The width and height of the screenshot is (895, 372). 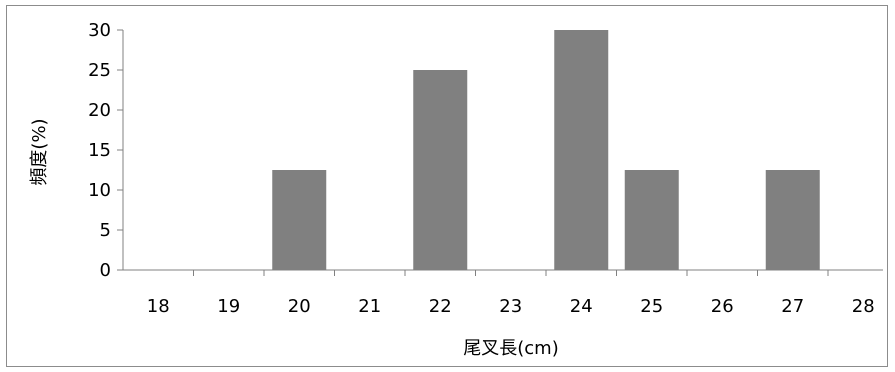 What do you see at coordinates (99, 190) in the screenshot?
I see `y-tick-label: 10` at bounding box center [99, 190].